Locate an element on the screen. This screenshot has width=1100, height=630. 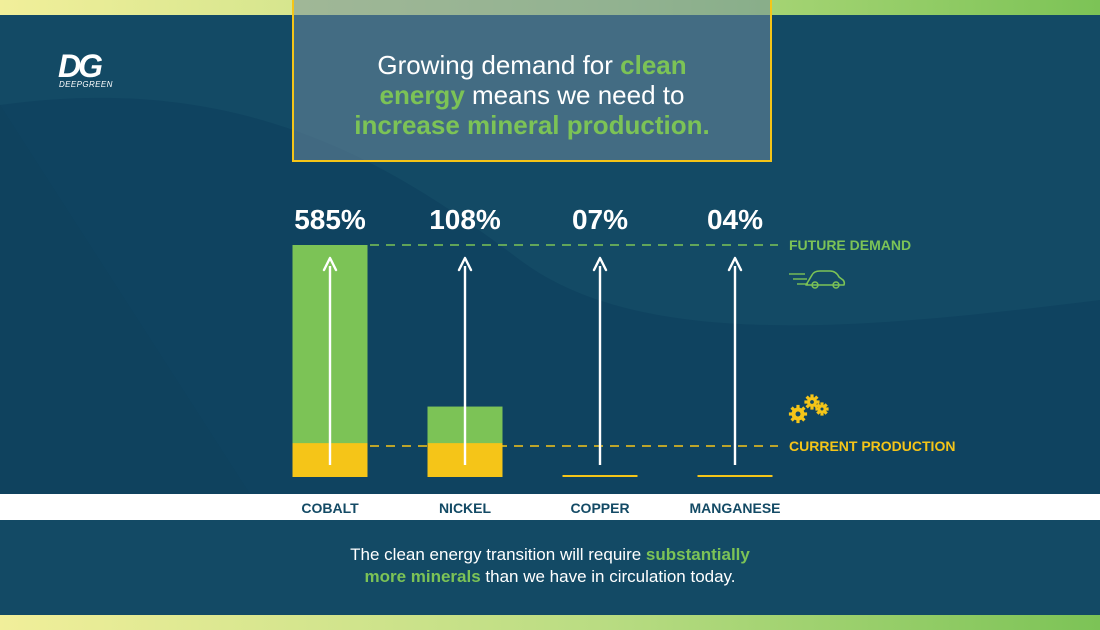
arrow-head-copper is located at coordinates (600, 264).